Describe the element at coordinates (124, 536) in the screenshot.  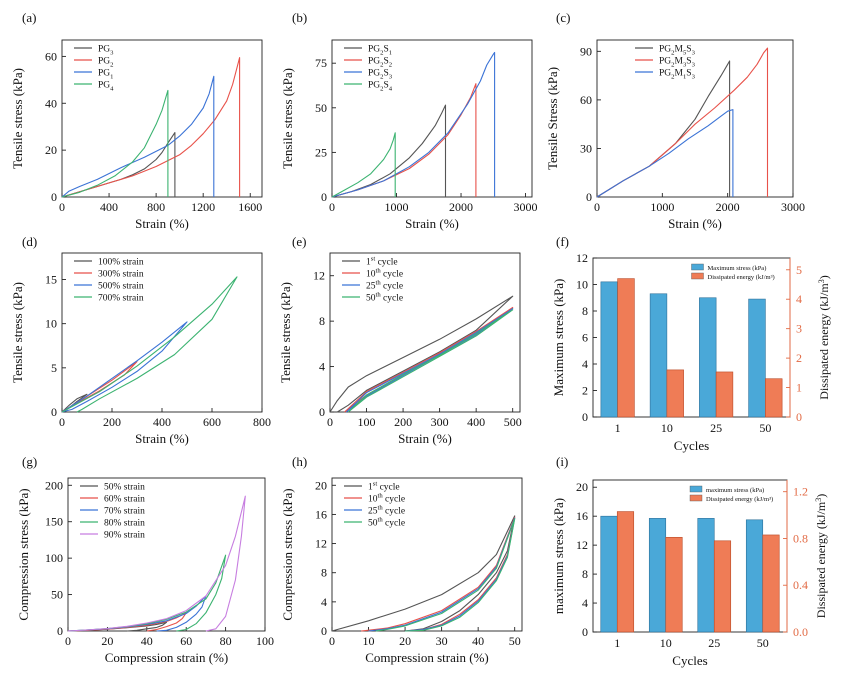
I see `legend-label: 90% strain` at that location.